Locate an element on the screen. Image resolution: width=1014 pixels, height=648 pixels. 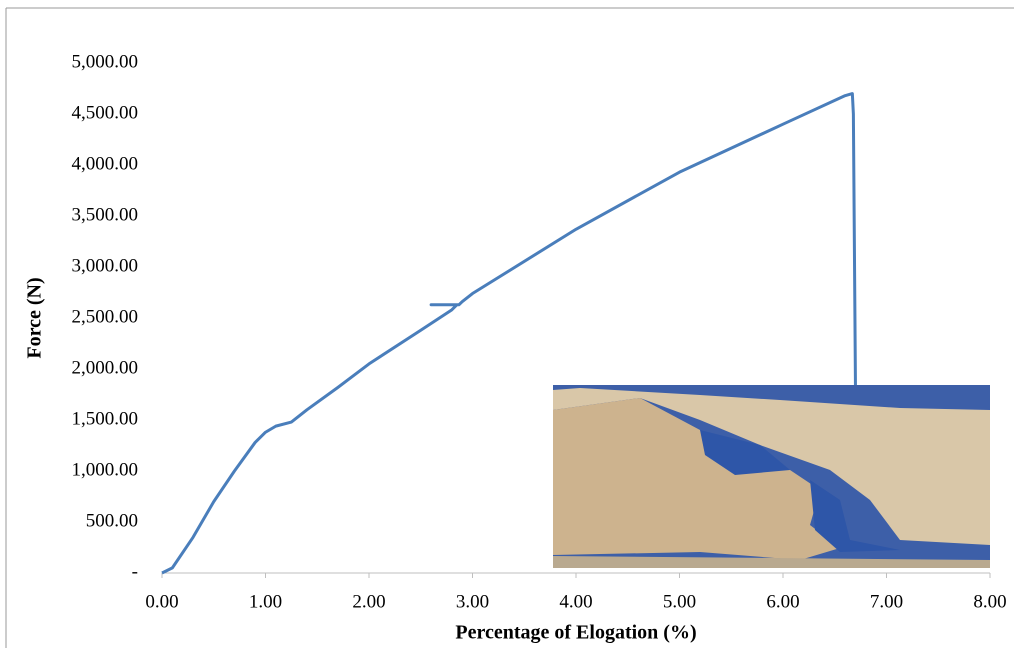
y-tick-label: 2,000.00 is located at coordinates (105, 367).